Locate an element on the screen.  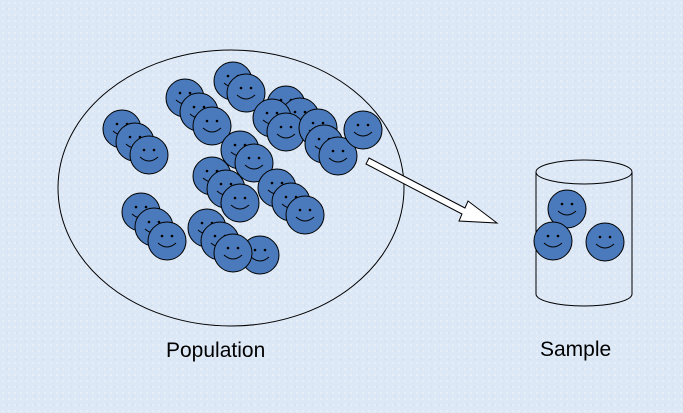
sample-label: Sample is located at coordinates (576, 349).